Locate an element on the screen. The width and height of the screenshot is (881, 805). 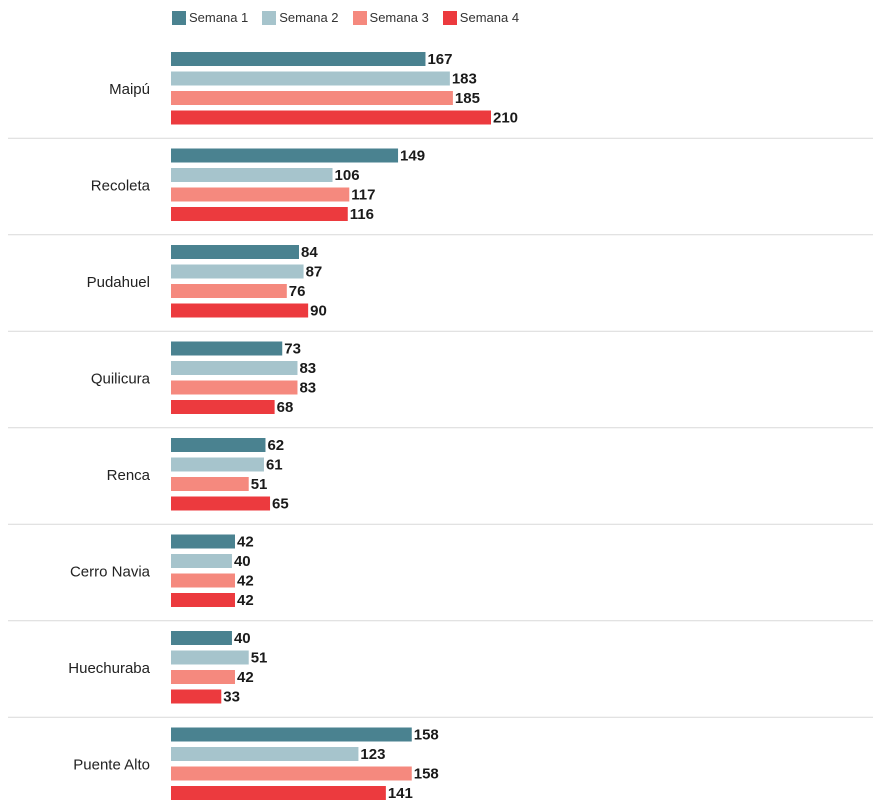
legend-item-semana-4: Semana 4 is located at coordinates (481, 17).